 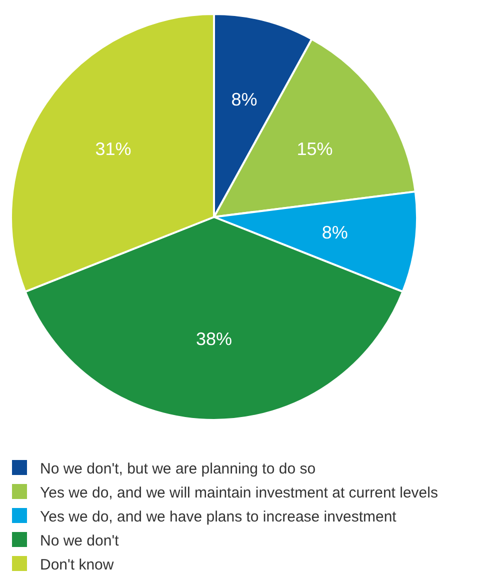 I want to click on legend-label: Yes we do, and we will maintain investment at current levels, so click(x=239, y=493).